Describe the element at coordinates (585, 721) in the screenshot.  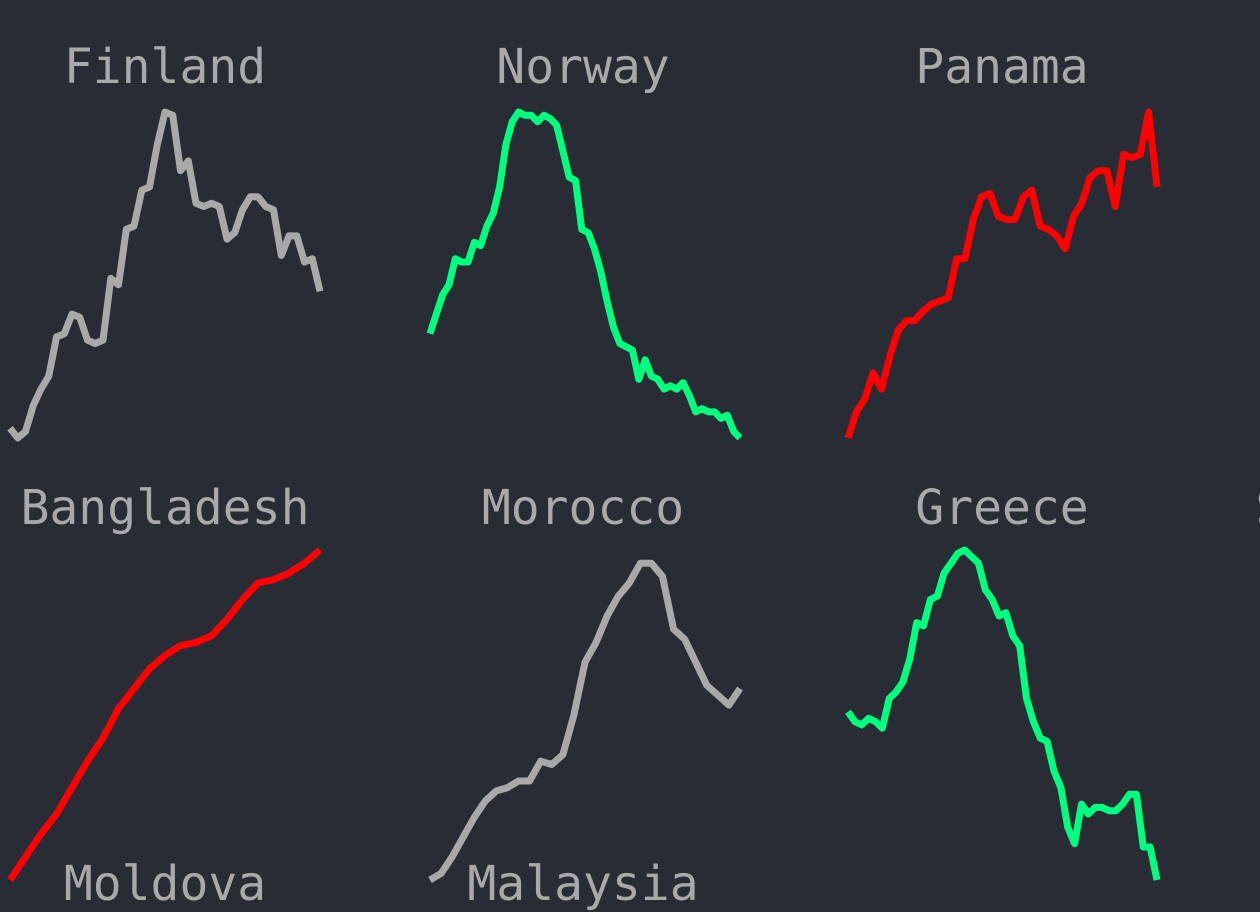
I see `series-line-morocco` at that location.